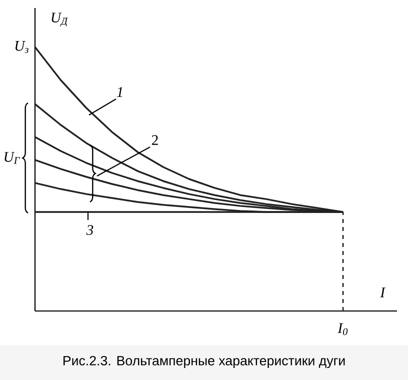 Image resolution: width=408 pixels, height=380 pixels. Describe the element at coordinates (21, 47) in the screenshot. I see `text: U$_{з}$` at that location.